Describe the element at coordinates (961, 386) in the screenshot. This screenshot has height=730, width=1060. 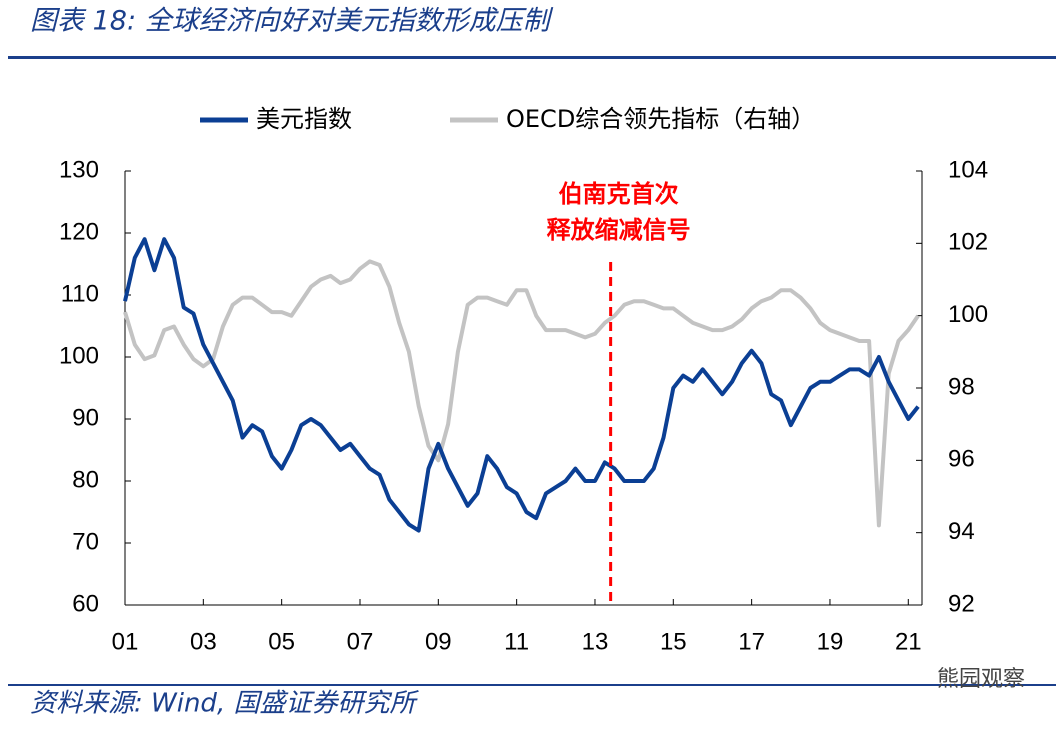
I see `y2-tick-label: 98` at that location.